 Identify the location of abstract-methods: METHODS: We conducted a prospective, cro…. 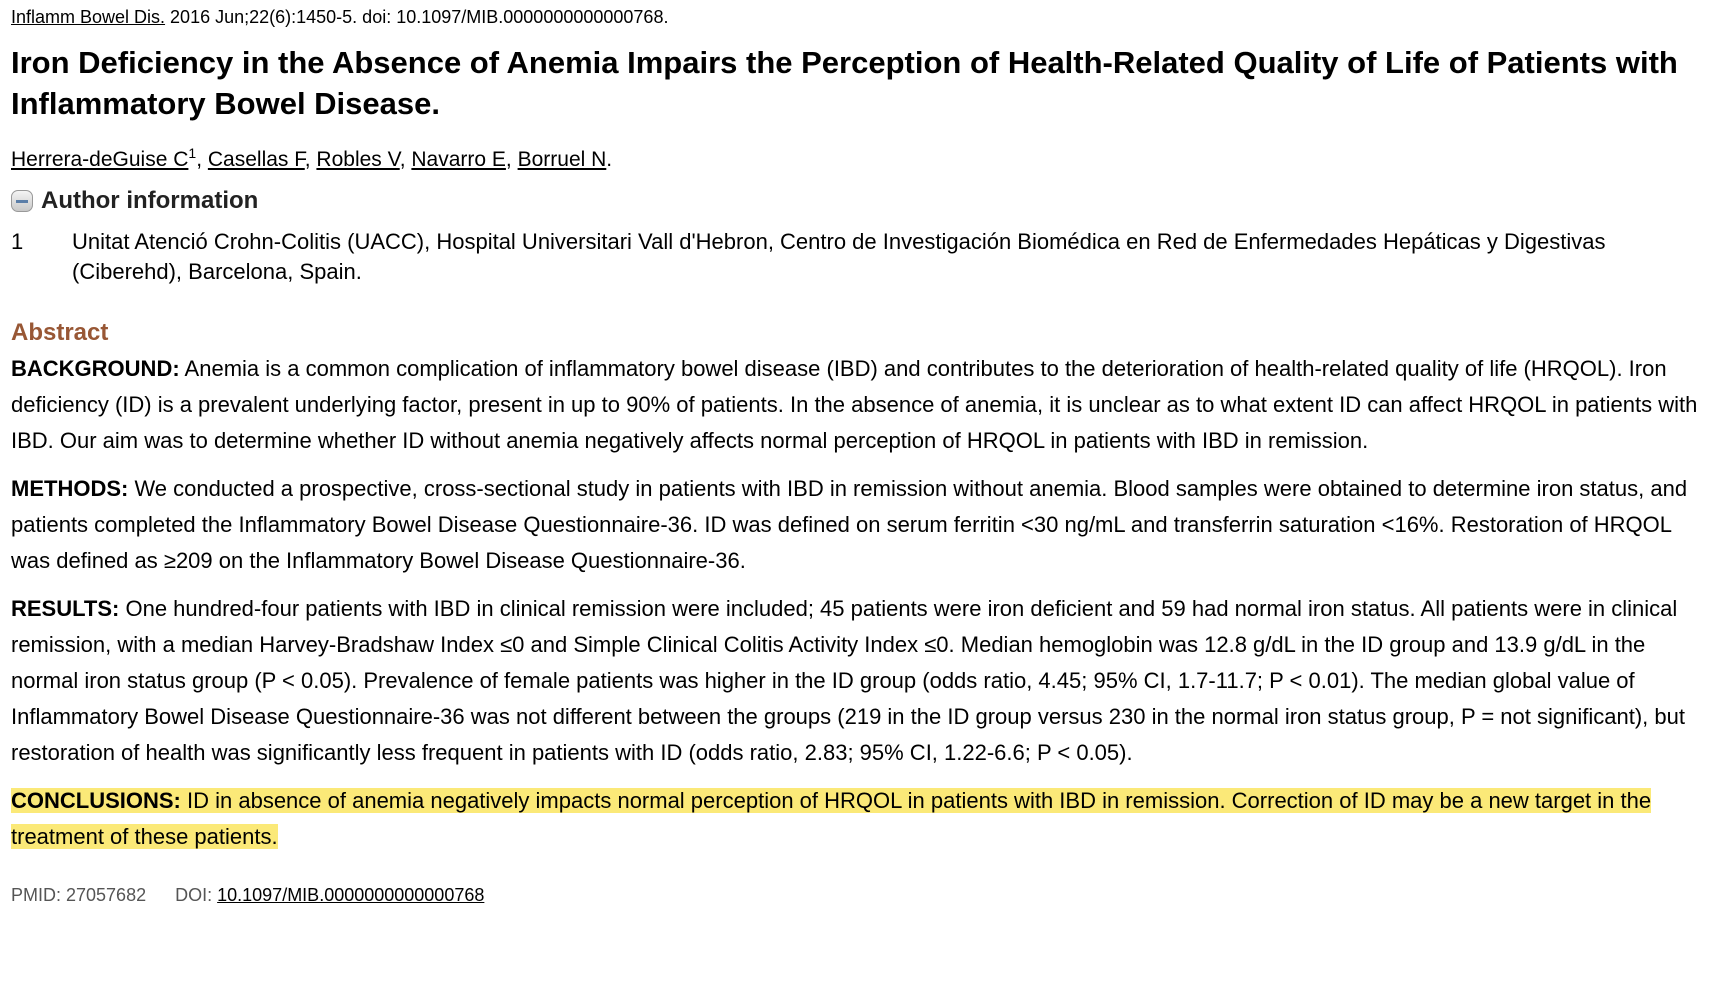
(860, 525).